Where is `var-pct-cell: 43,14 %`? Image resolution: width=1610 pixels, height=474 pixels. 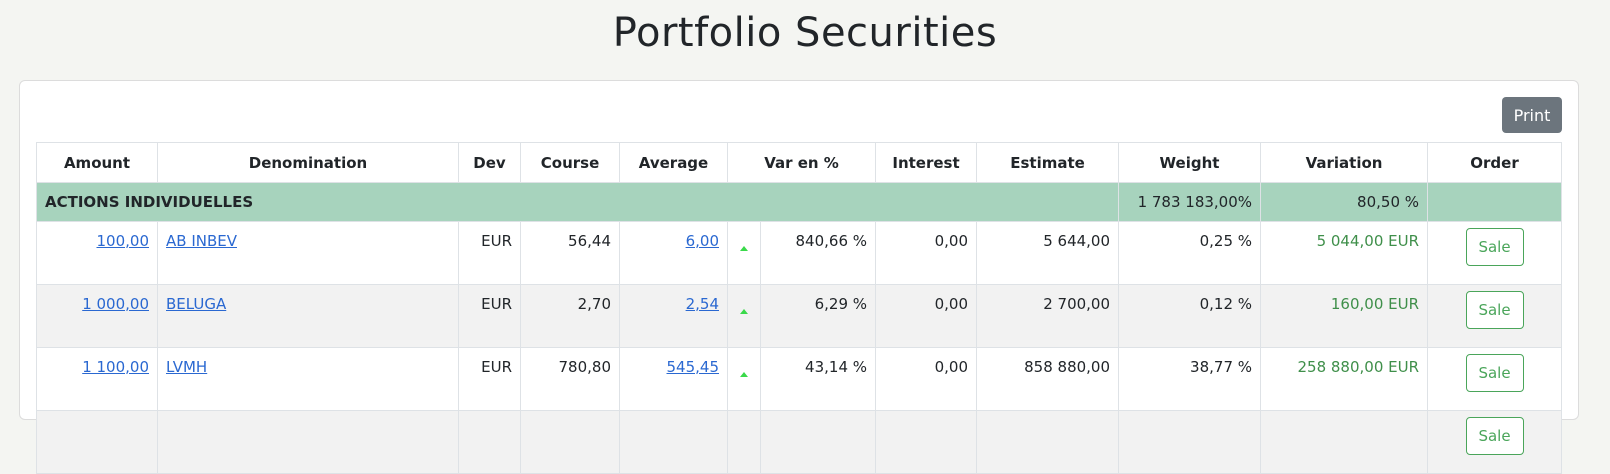
var-pct-cell: 43,14 % is located at coordinates (818, 379).